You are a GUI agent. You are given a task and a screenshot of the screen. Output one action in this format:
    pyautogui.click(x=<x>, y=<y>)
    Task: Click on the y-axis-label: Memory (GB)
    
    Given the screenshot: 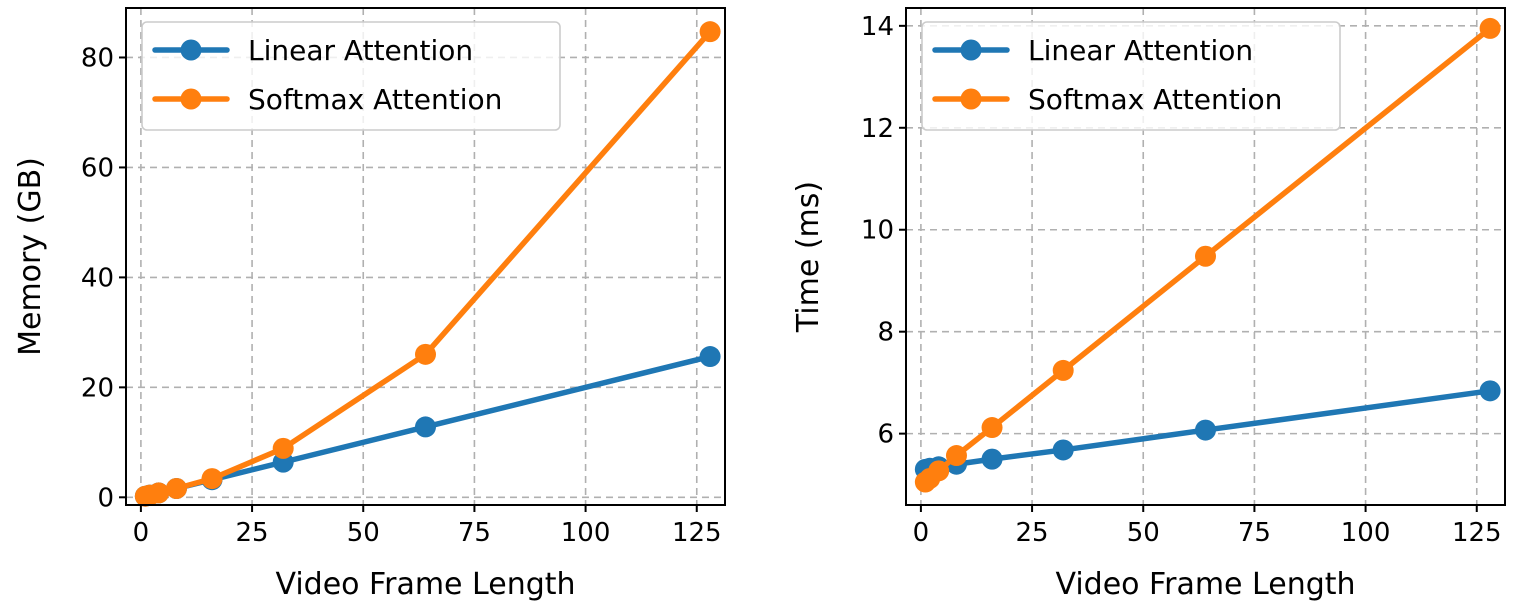 What is the action you would take?
    pyautogui.click(x=30, y=256)
    